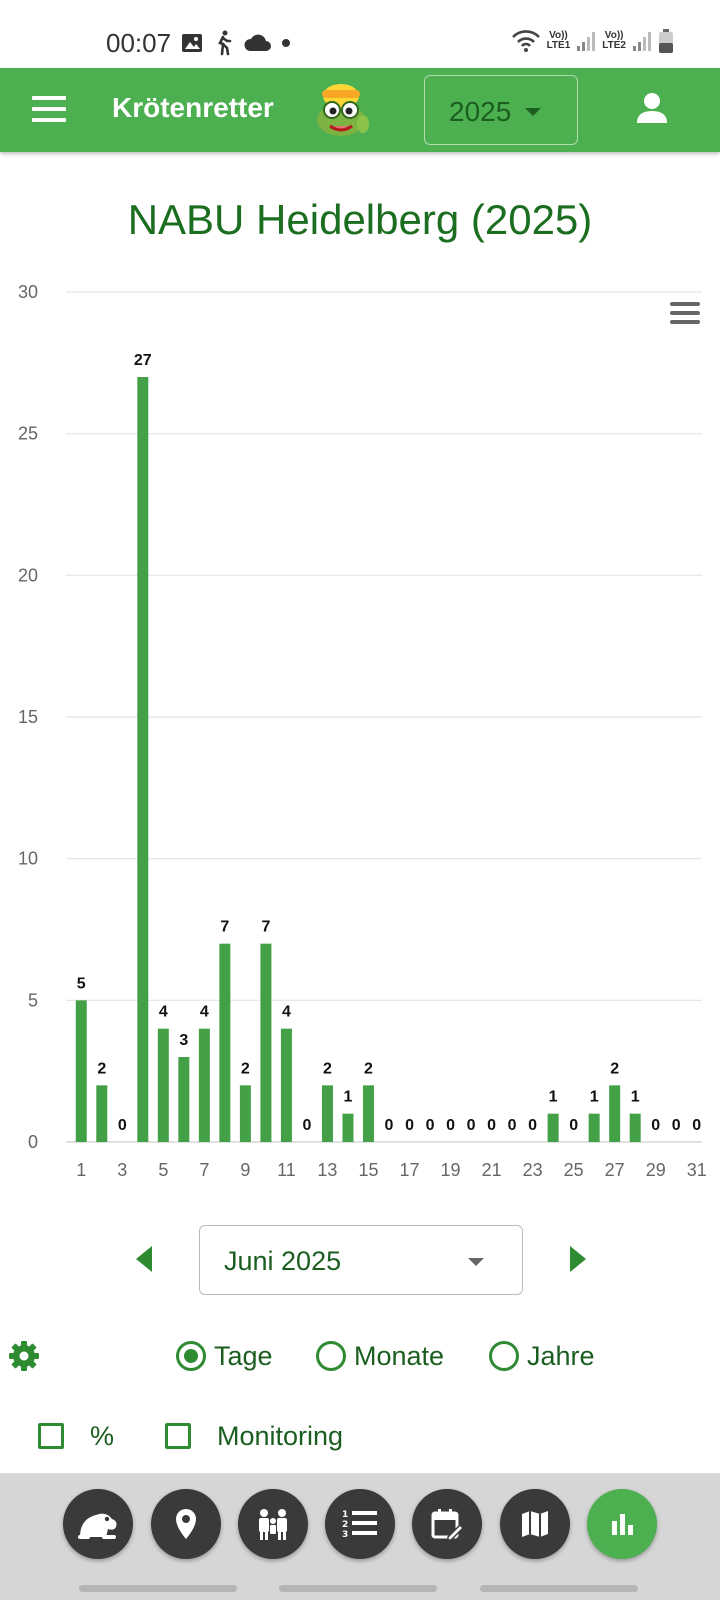 Image resolution: width=720 pixels, height=1600 pixels. What do you see at coordinates (33, 1142) in the screenshot?
I see `y-tick-label: 0` at bounding box center [33, 1142].